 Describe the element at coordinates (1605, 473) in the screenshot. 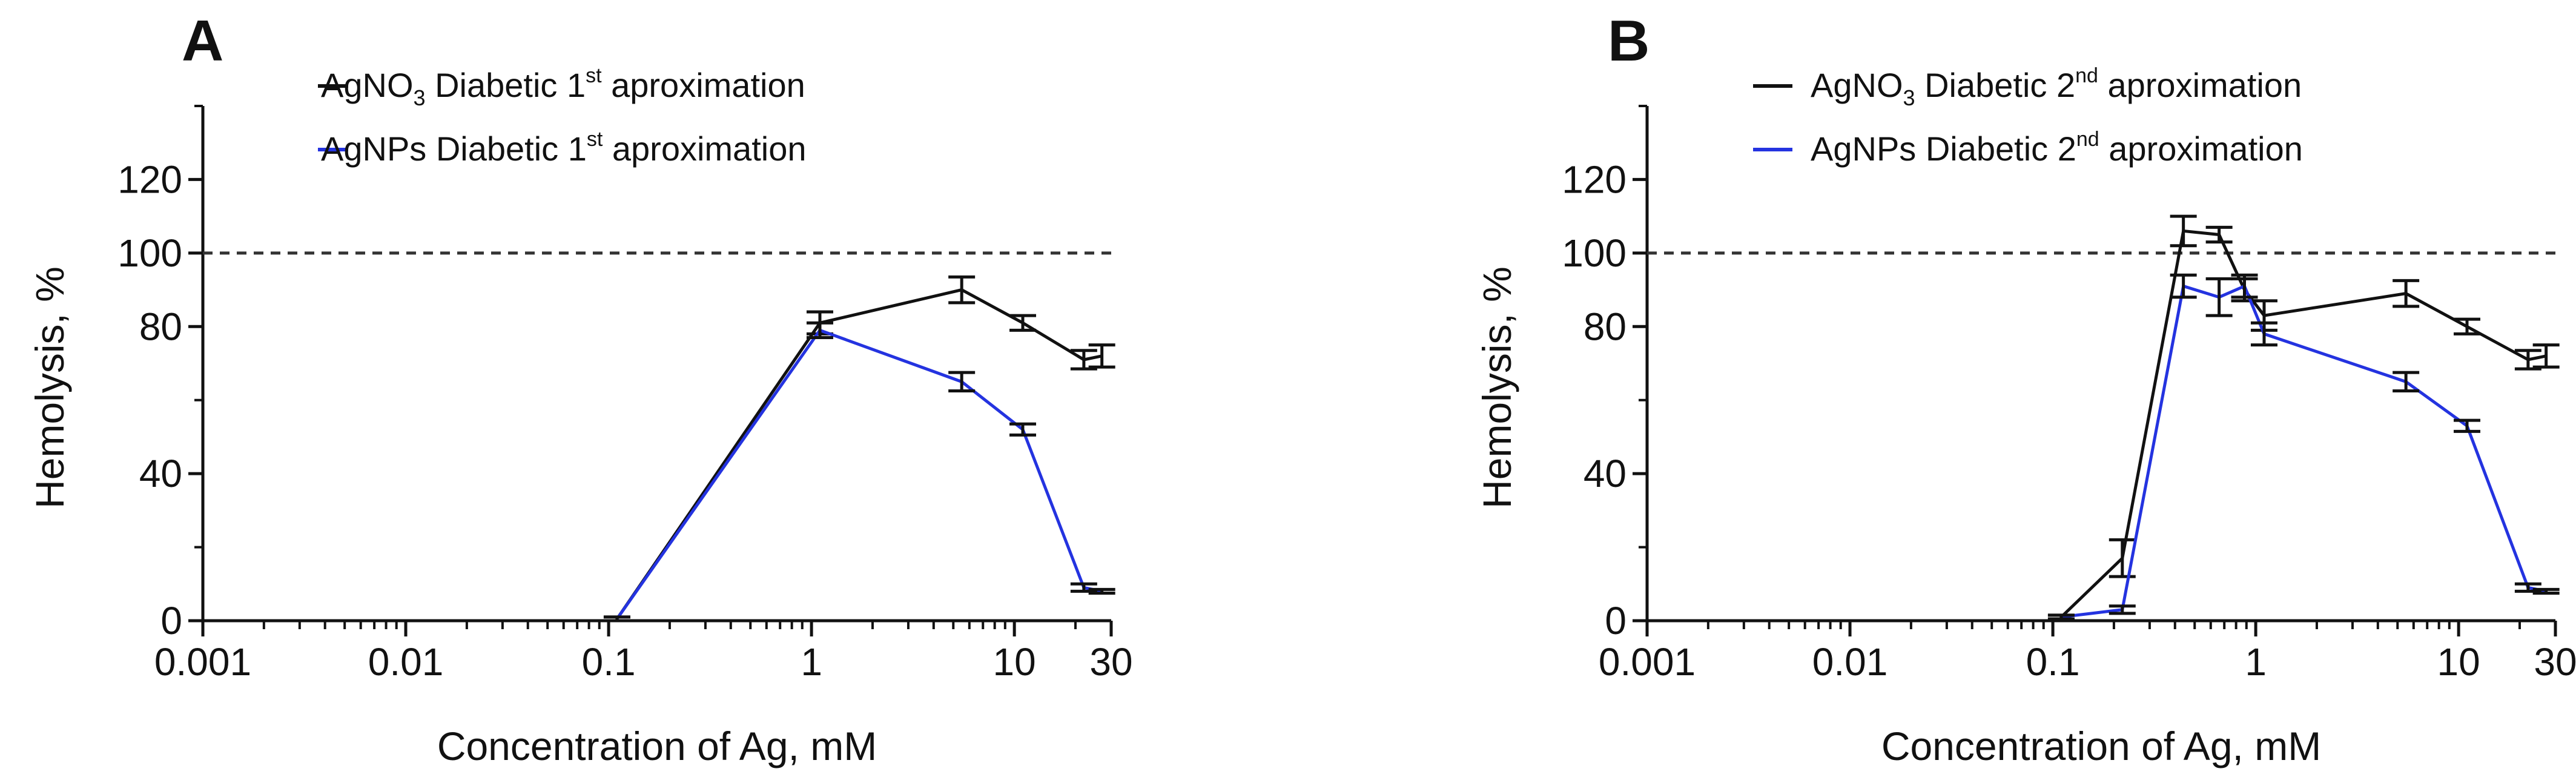

I see `panel-b-y-tick-label: 40` at that location.